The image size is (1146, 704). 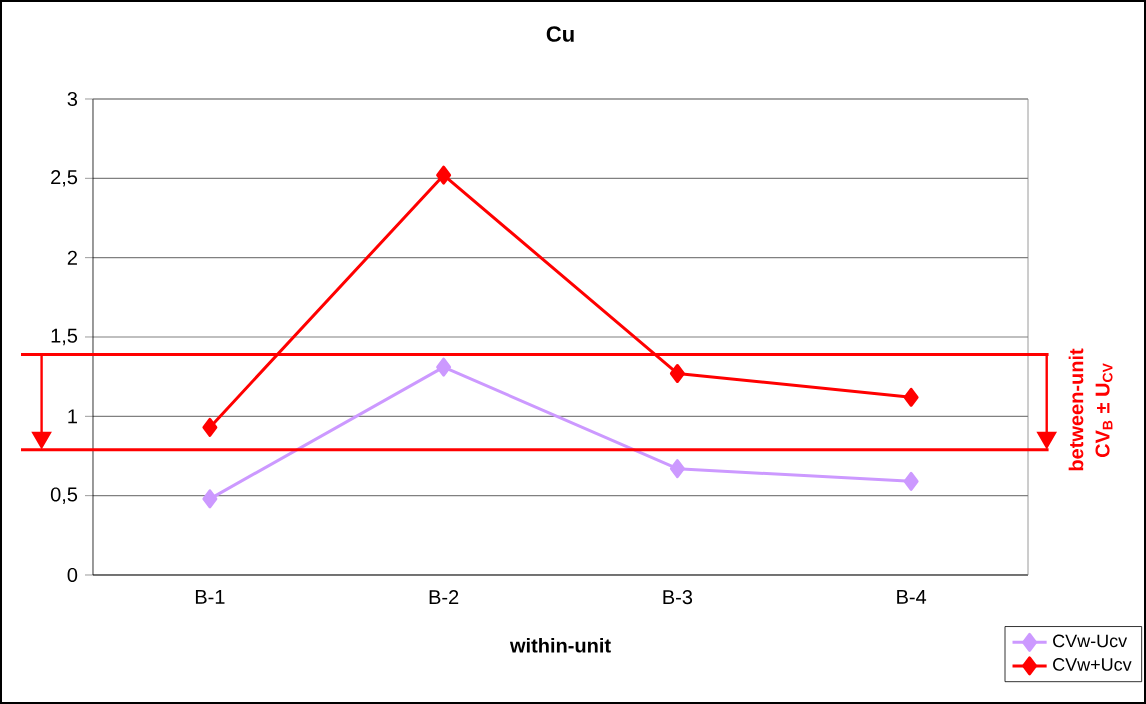 I want to click on x-tick-label: B-3, so click(x=678, y=597).